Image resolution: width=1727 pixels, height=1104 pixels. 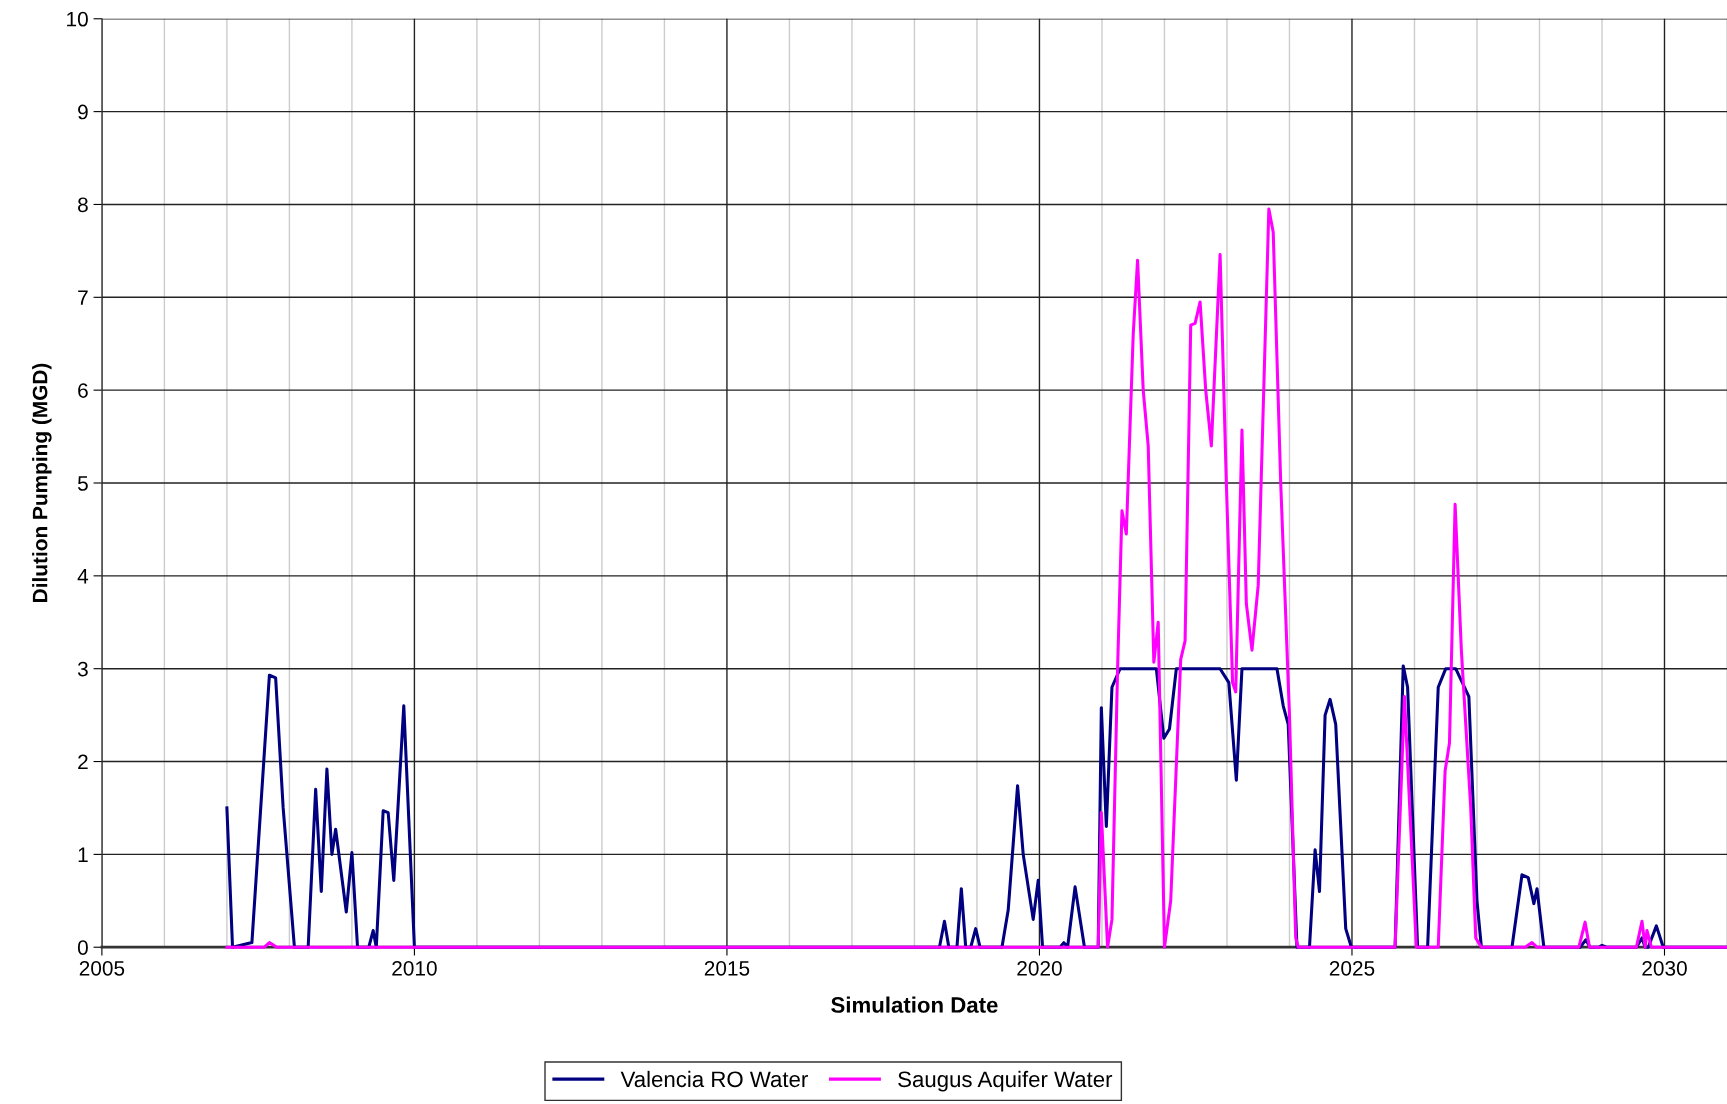 What do you see at coordinates (77, 19) in the screenshot?
I see `y-tick-label: 10` at bounding box center [77, 19].